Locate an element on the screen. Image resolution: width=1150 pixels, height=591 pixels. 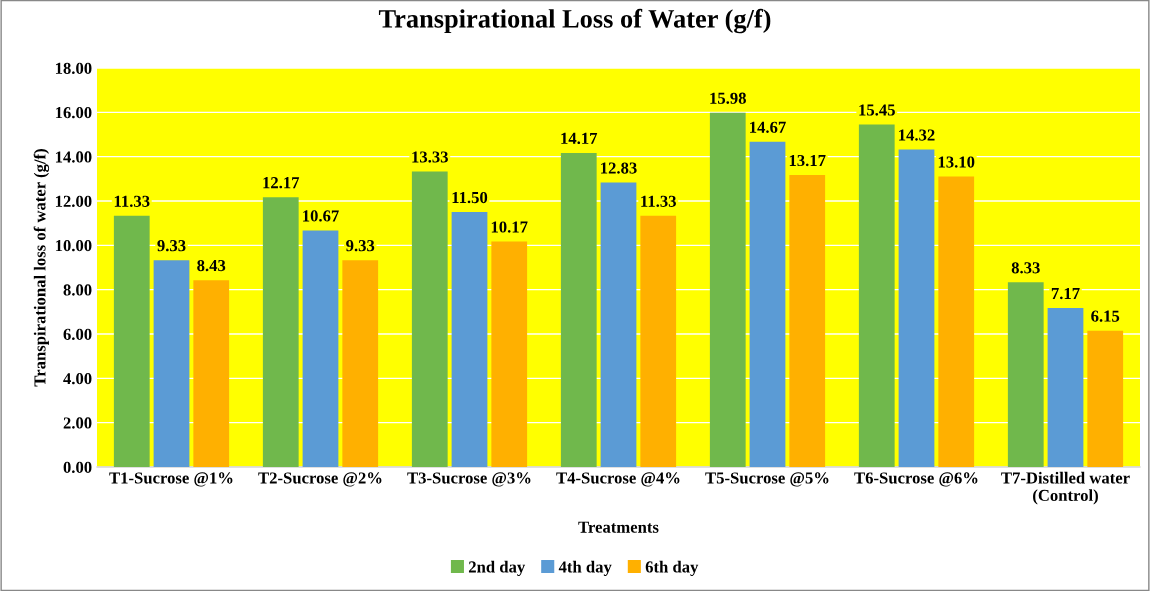
data-label: 13.17 is located at coordinates (807, 160).